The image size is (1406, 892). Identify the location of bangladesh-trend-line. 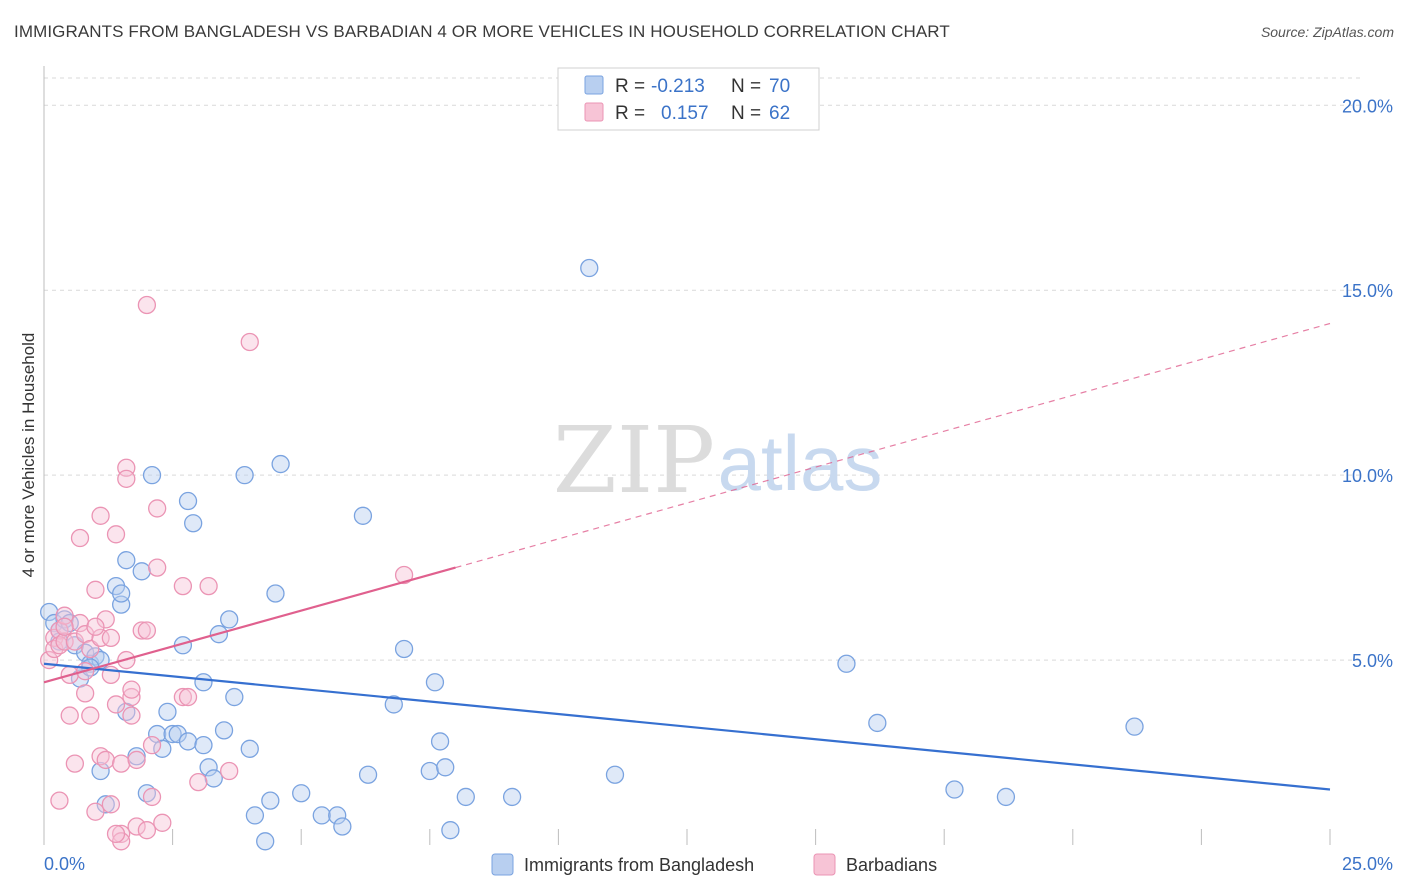
(687, 726).